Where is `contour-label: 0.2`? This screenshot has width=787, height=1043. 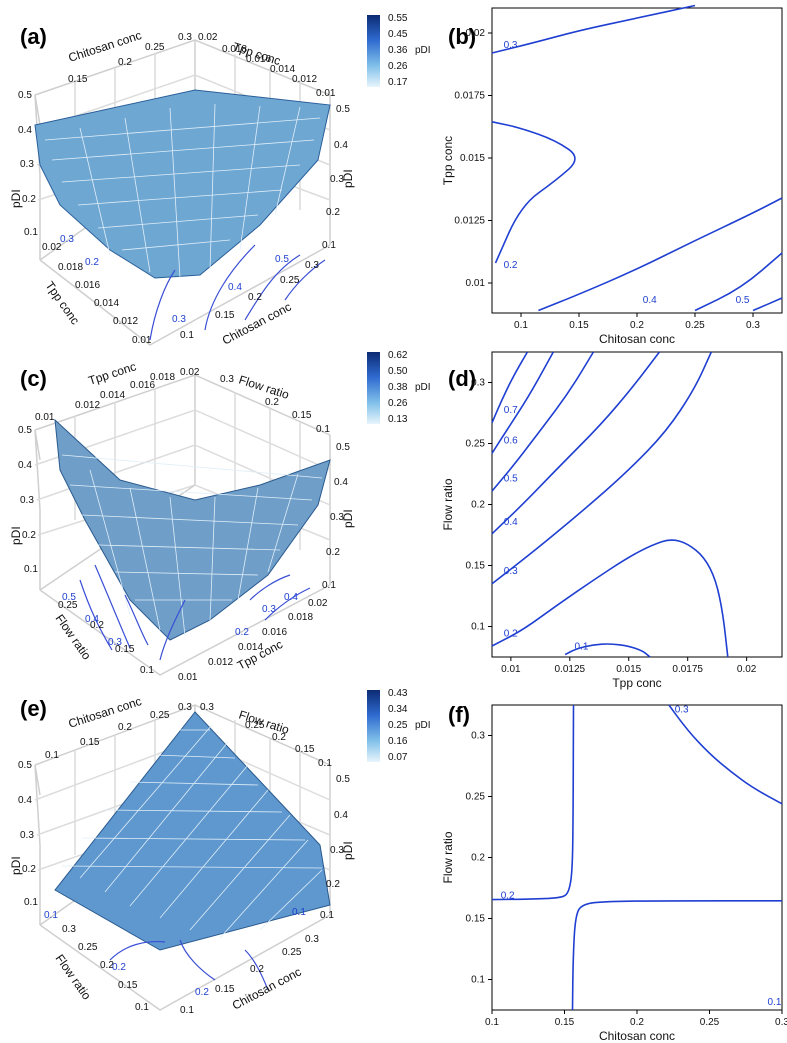 contour-label: 0.2 is located at coordinates (508, 895).